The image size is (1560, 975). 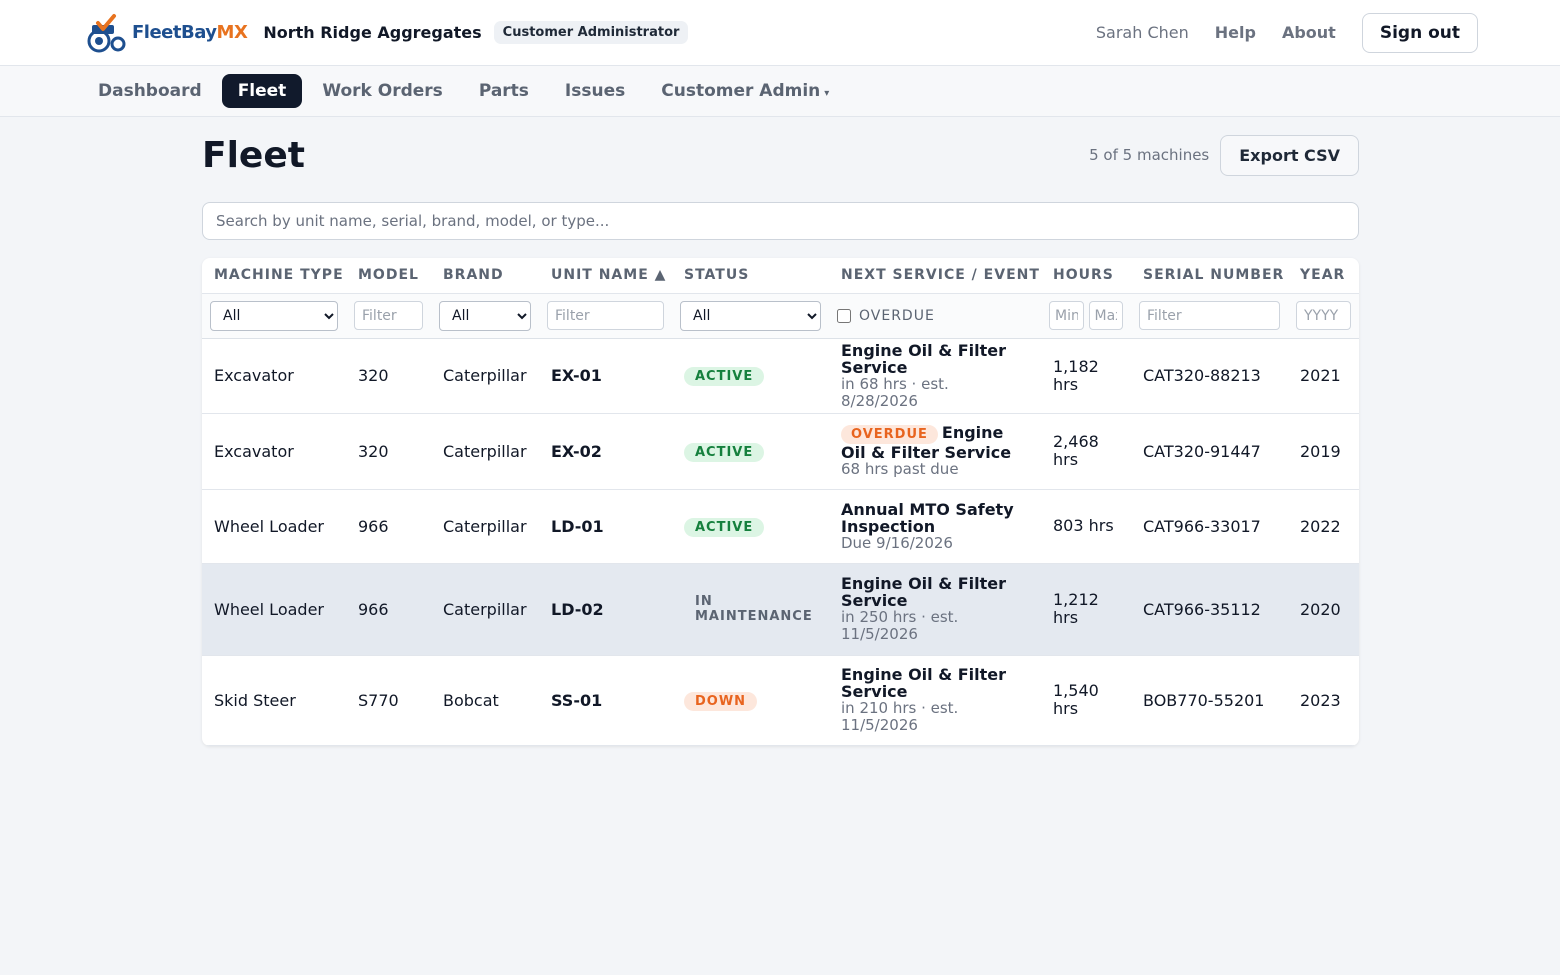 I want to click on unit-name-cell: EX-01, so click(x=605, y=376).